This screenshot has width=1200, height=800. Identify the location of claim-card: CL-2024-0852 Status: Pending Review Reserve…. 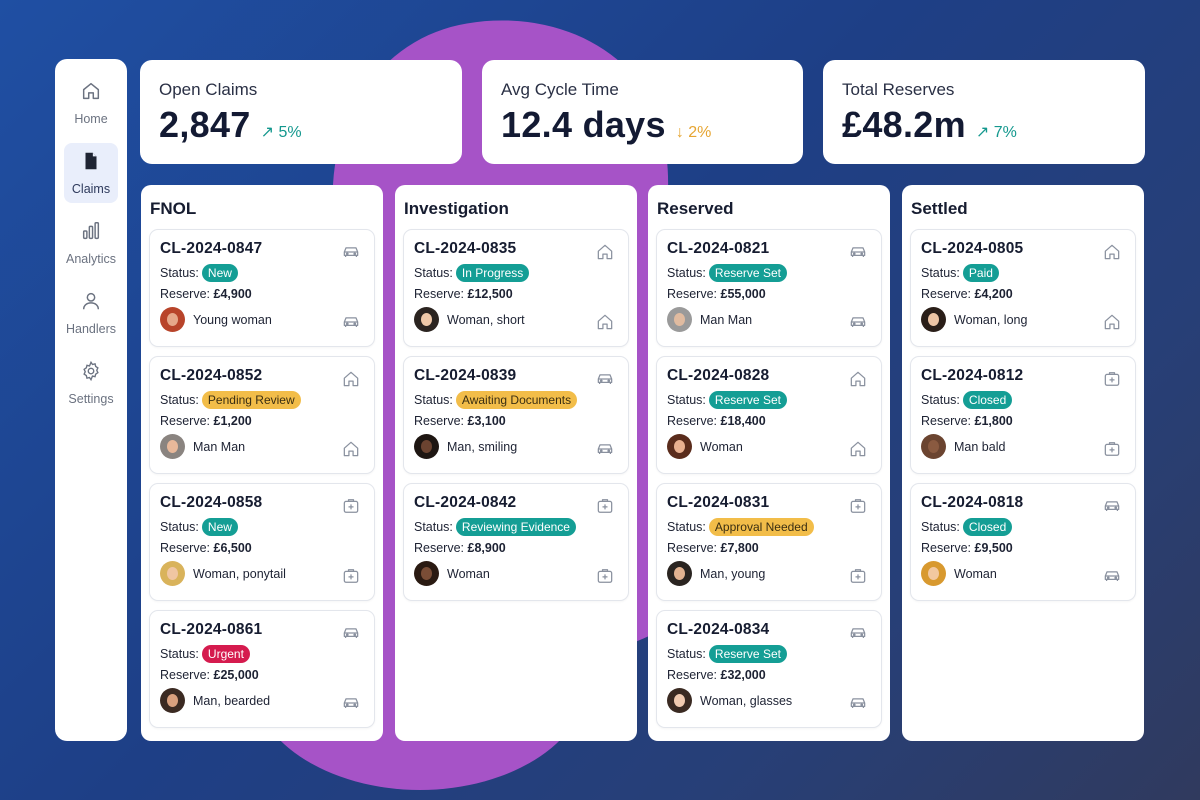
(262, 415).